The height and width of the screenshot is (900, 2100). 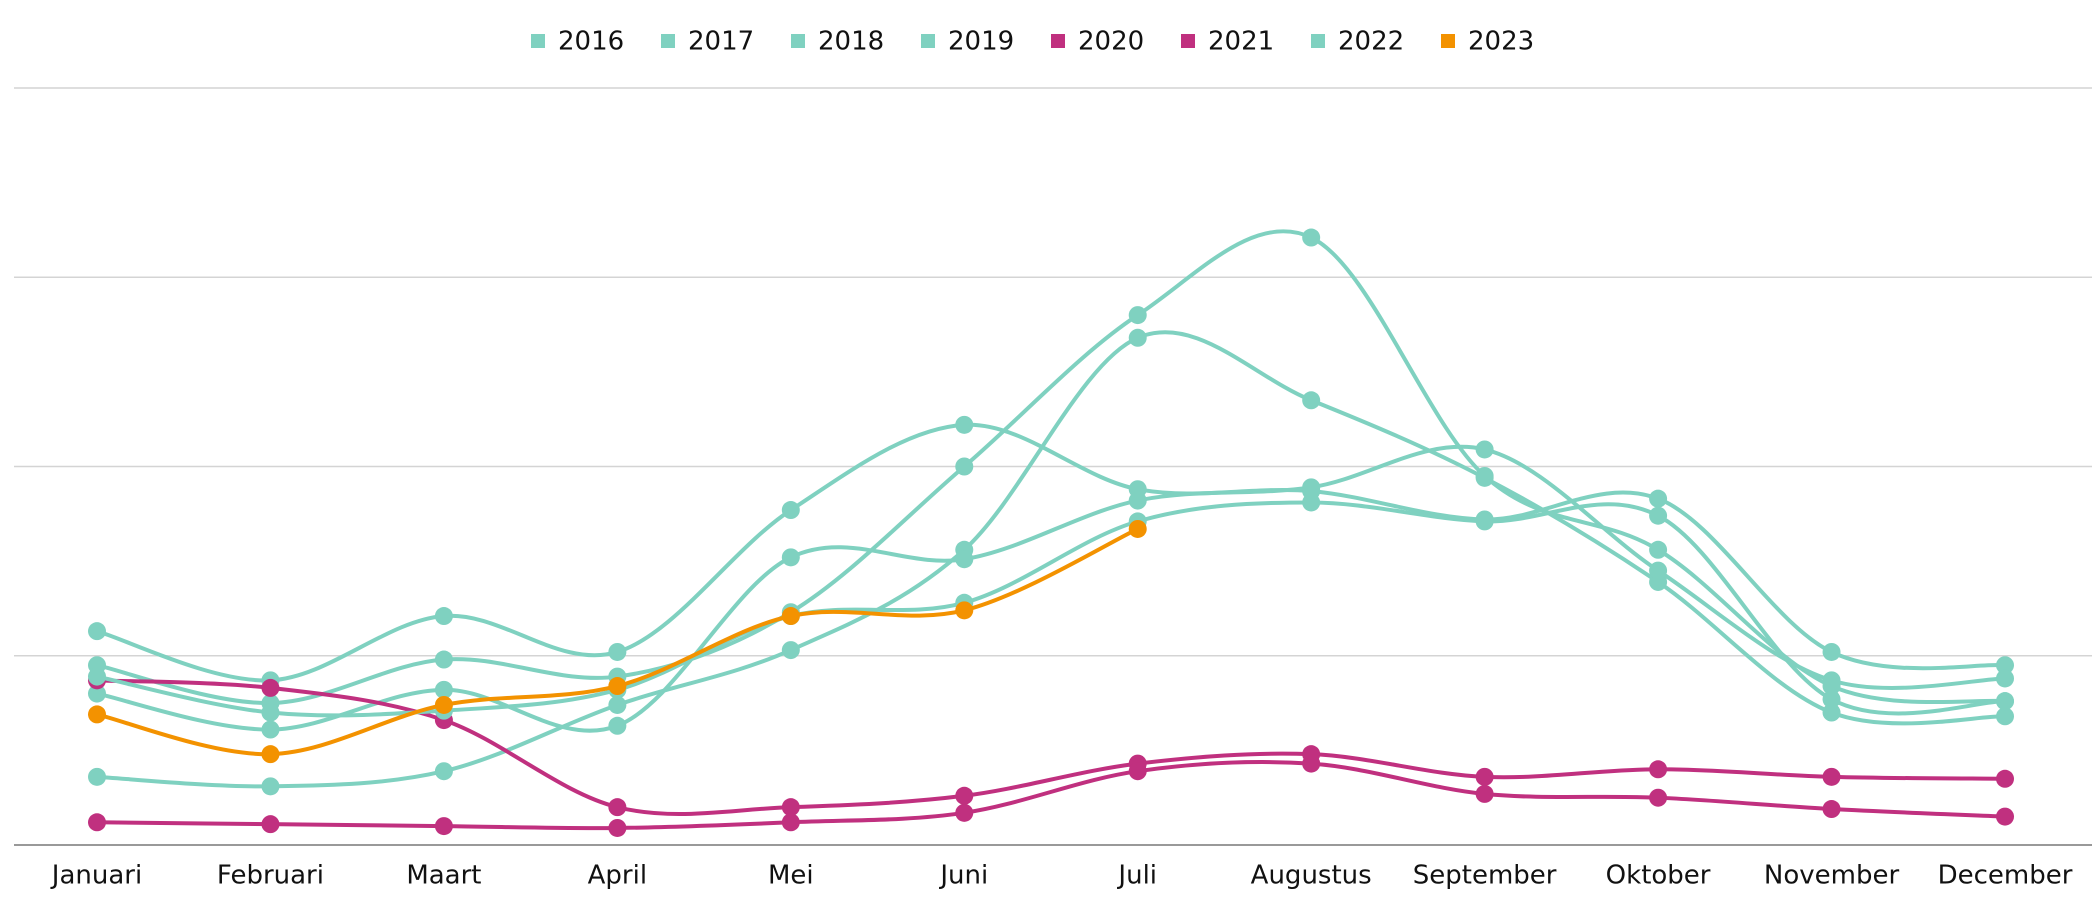 I want to click on legend-label: 2018, so click(x=851, y=42).